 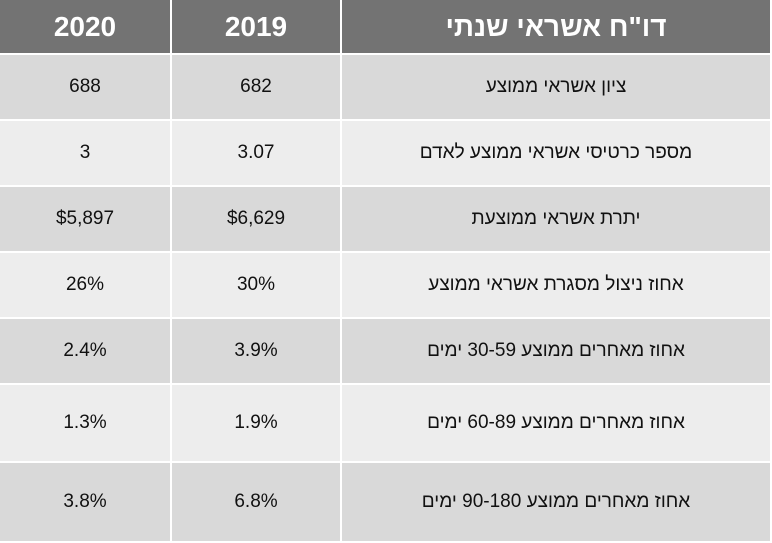 What do you see at coordinates (557, 27) in the screenshot?
I see `header-title: דו"ח אשראי שנתי` at bounding box center [557, 27].